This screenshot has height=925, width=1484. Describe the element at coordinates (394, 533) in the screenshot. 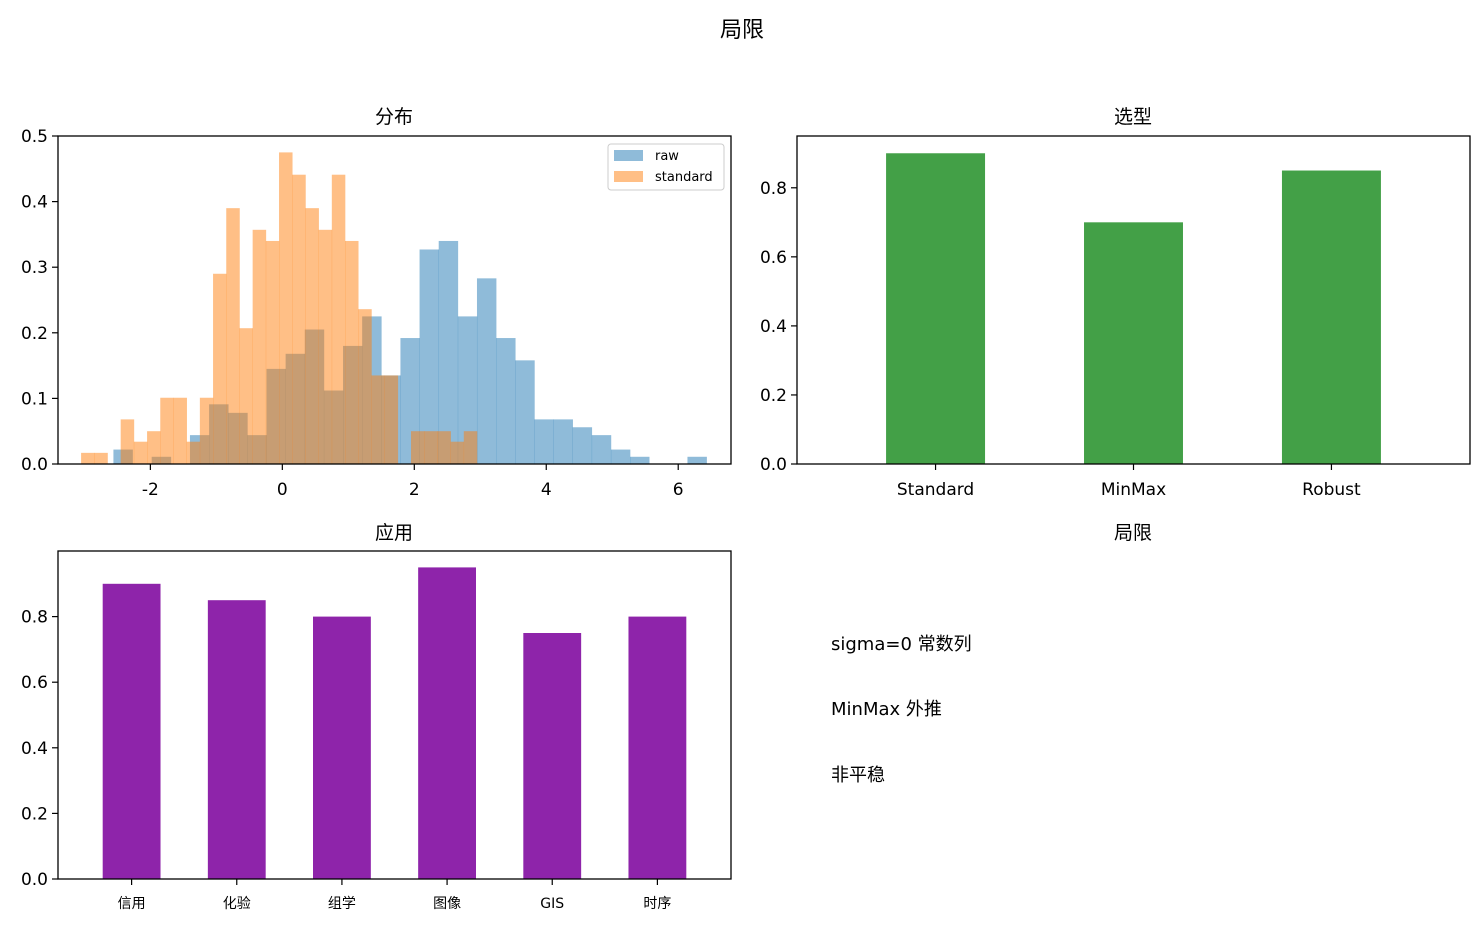

I see `applications-title: 应用` at that location.